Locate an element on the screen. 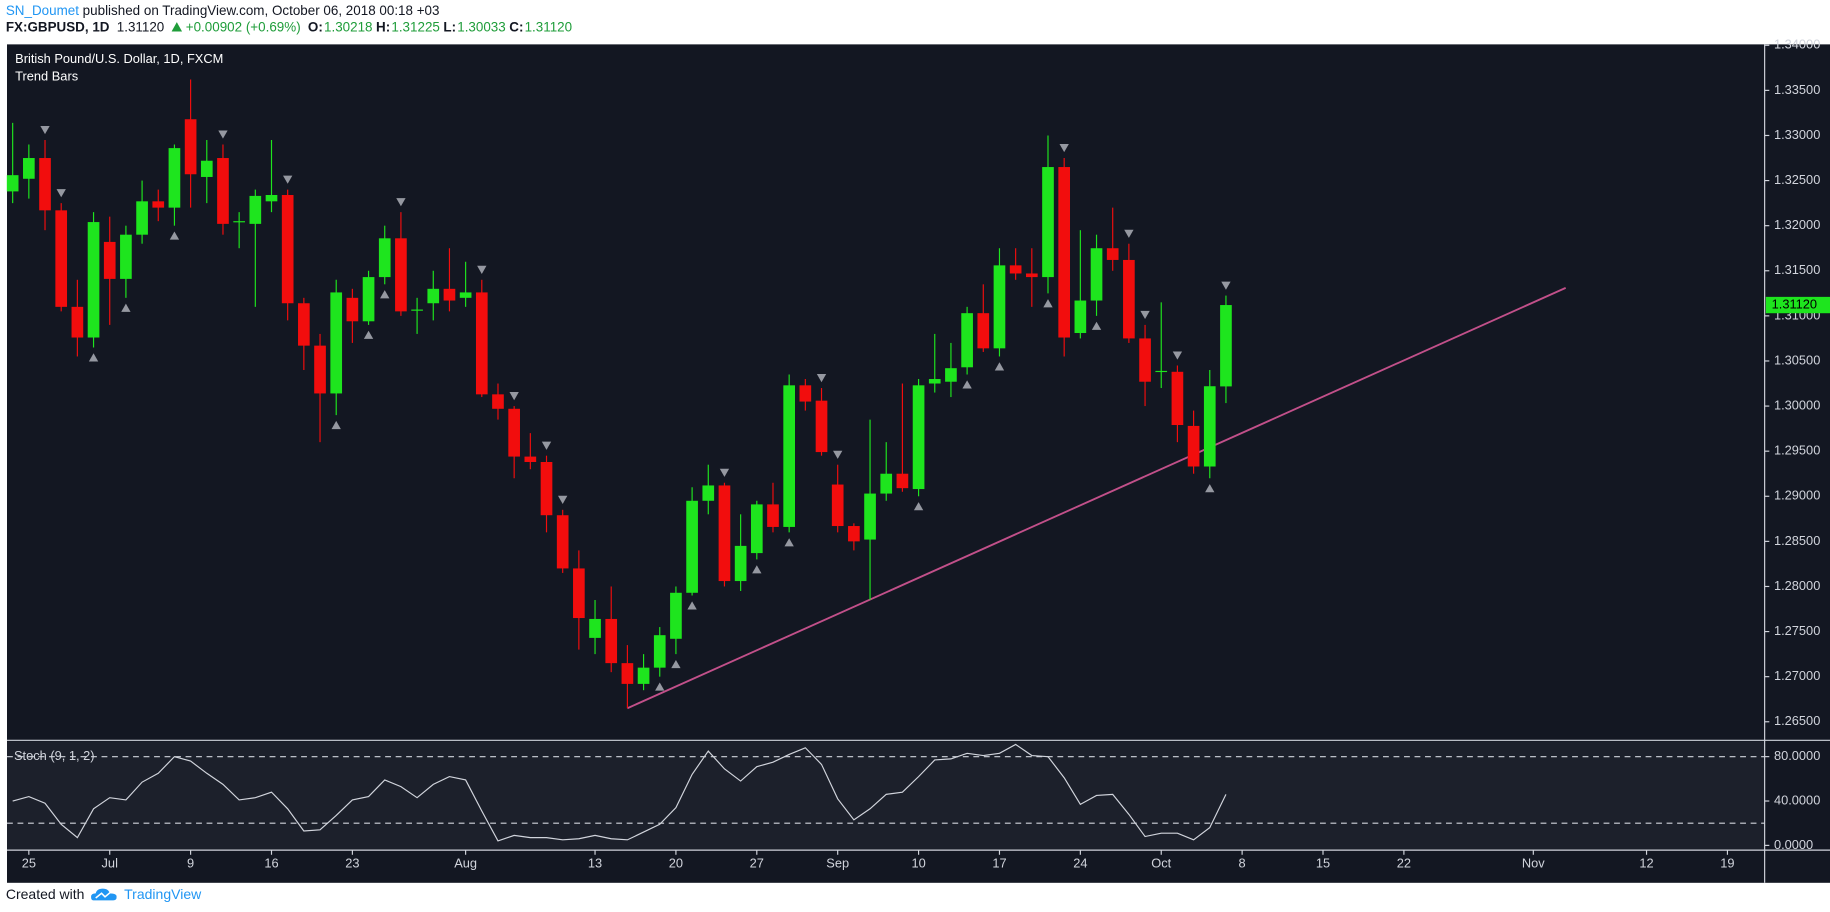 This screenshot has width=1830, height=912. y-tick-label: 0.0000 is located at coordinates (1793, 844).